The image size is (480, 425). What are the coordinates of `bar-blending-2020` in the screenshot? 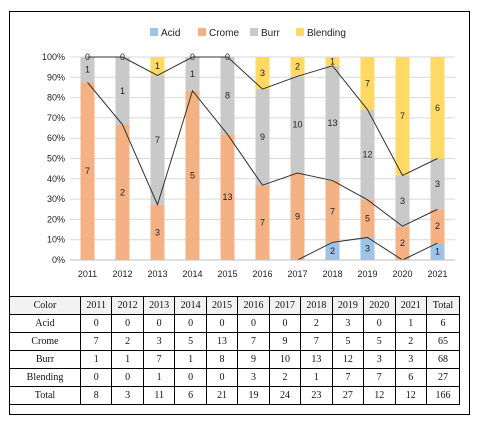 It's located at (402, 116).